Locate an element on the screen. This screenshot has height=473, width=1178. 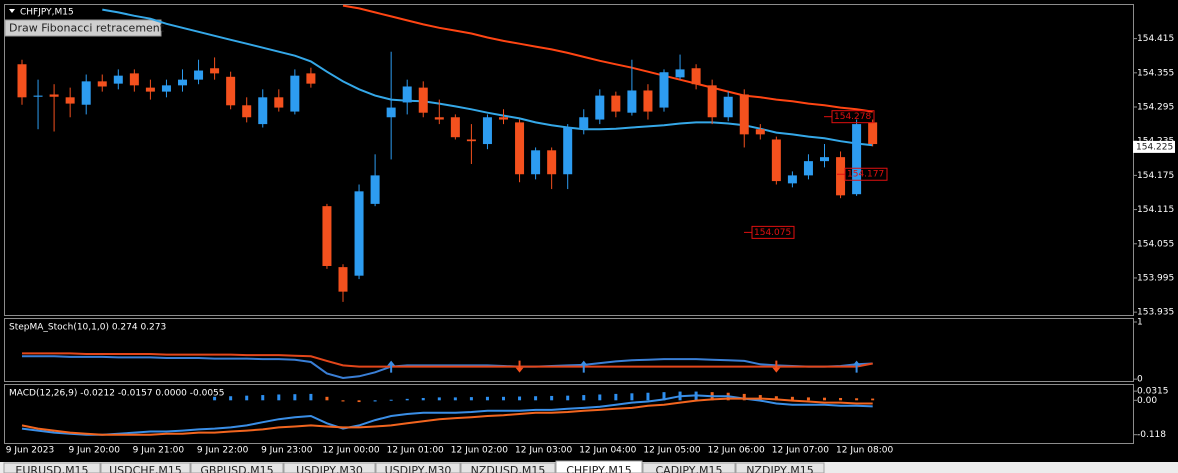
x-tick-label: 9 Jun 2023 is located at coordinates (30, 451).